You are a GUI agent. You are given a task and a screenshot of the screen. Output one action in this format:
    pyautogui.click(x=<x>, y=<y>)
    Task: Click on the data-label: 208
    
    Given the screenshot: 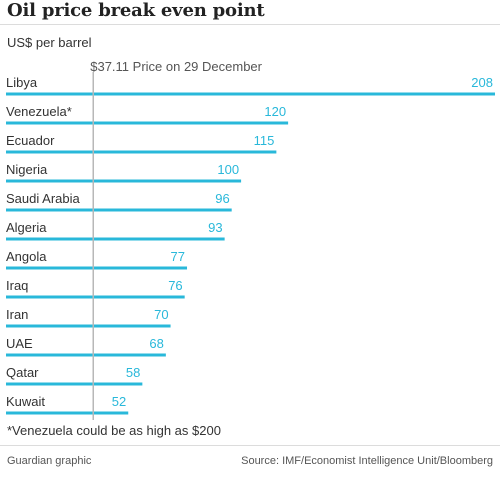 What is the action you would take?
    pyautogui.click(x=482, y=82)
    